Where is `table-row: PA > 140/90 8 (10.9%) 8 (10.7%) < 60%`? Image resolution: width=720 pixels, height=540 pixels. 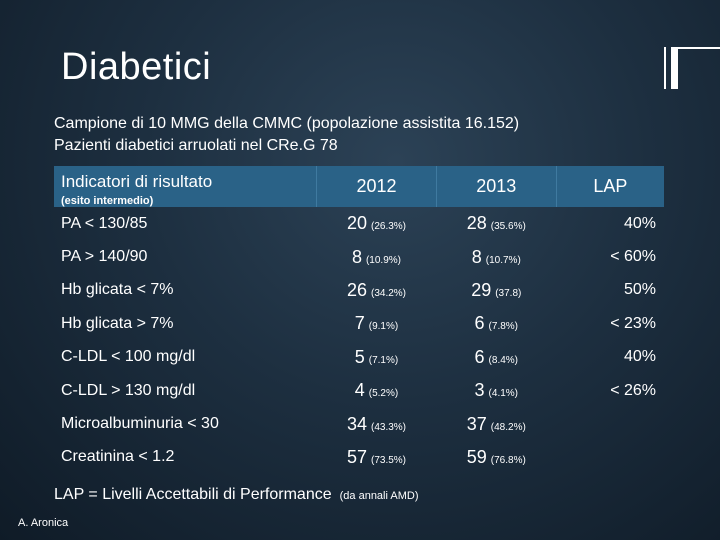
table-row: PA > 140/90 8 (10.9%) 8 (10.7%) < 60% is located at coordinates (359, 256).